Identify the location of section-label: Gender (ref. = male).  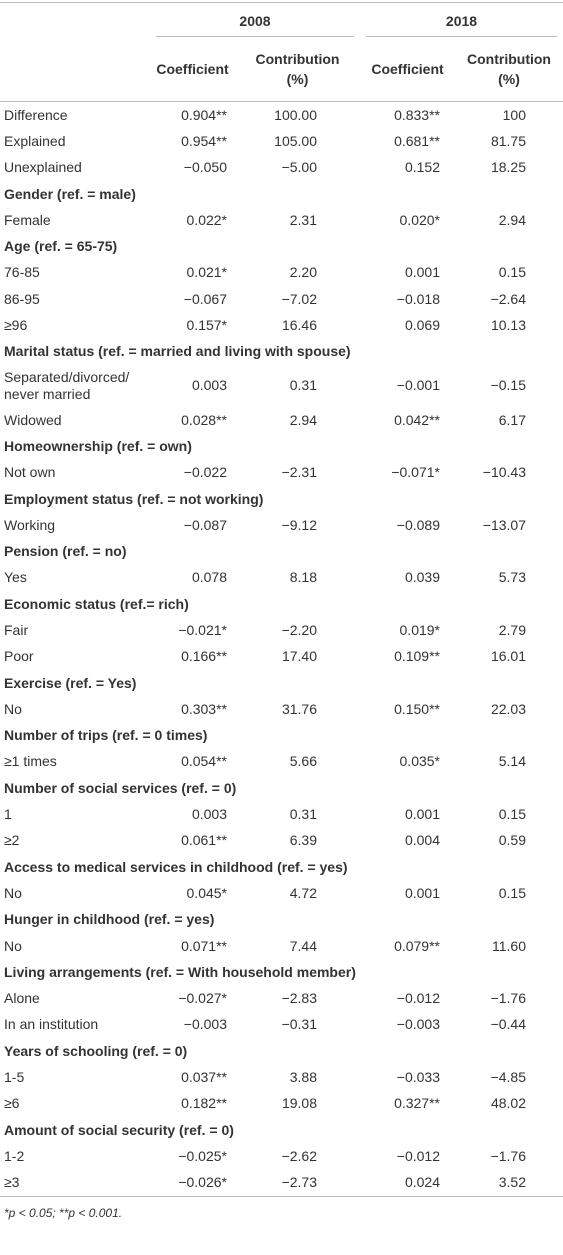
(70, 193).